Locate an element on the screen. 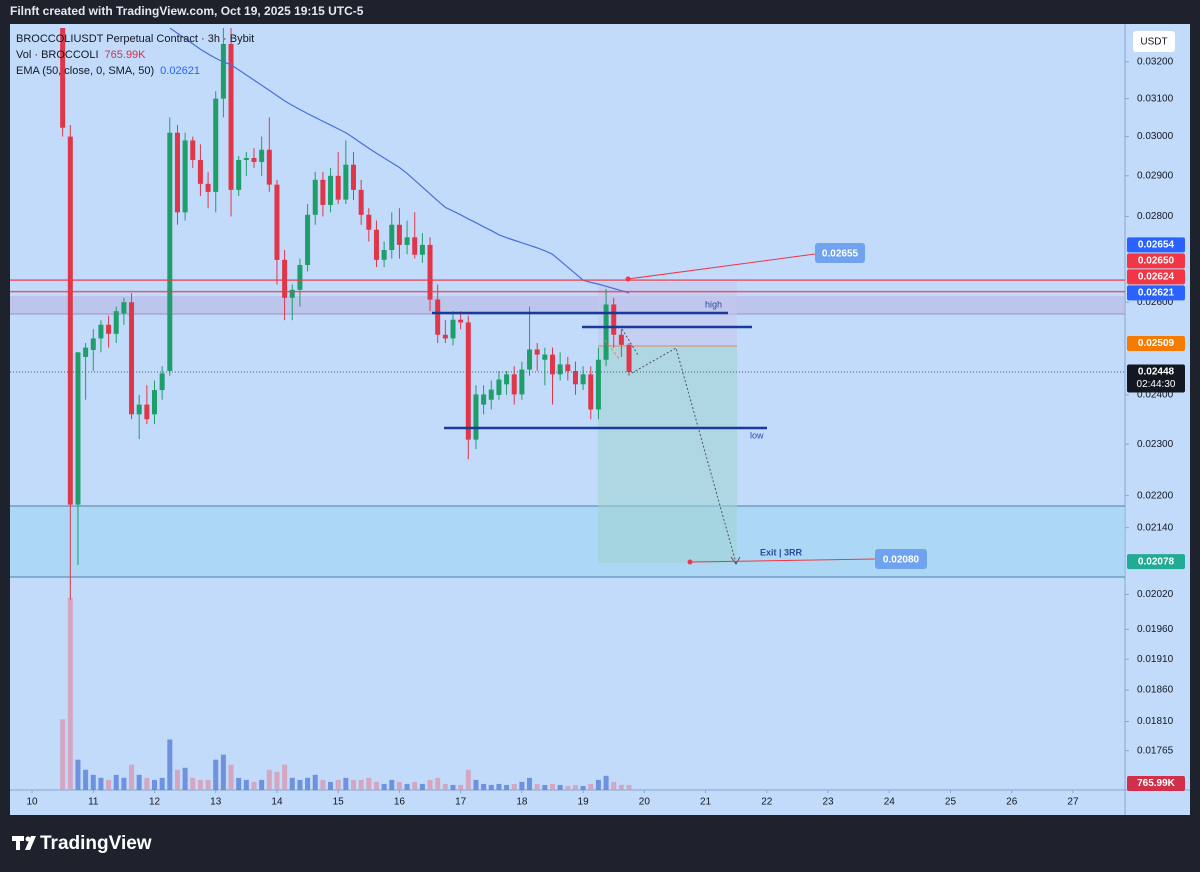 This screenshot has width=1200, height=872. y-tick-label: 0.02020 is located at coordinates (1155, 594).